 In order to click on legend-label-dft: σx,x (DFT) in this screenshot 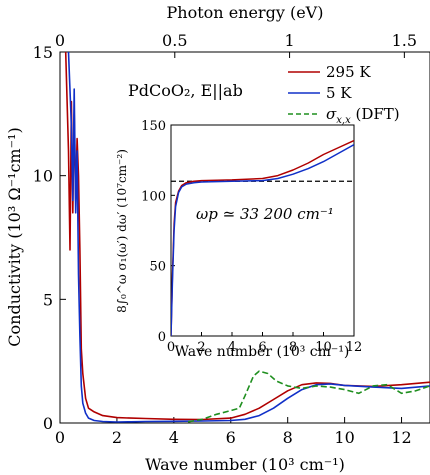, I will do `click(363, 115)`.